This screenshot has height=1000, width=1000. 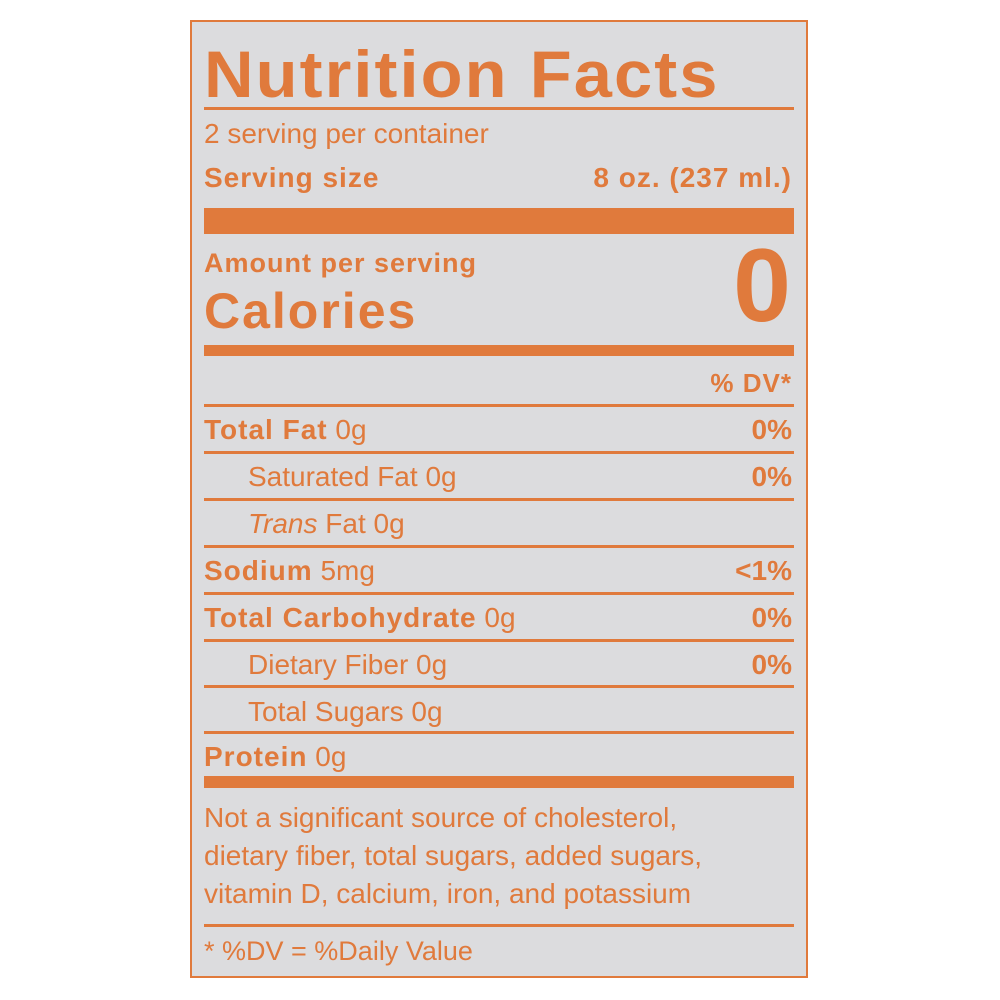 What do you see at coordinates (692, 177) in the screenshot?
I see `serving-size-value: 8 oz. (237 ml.)` at bounding box center [692, 177].